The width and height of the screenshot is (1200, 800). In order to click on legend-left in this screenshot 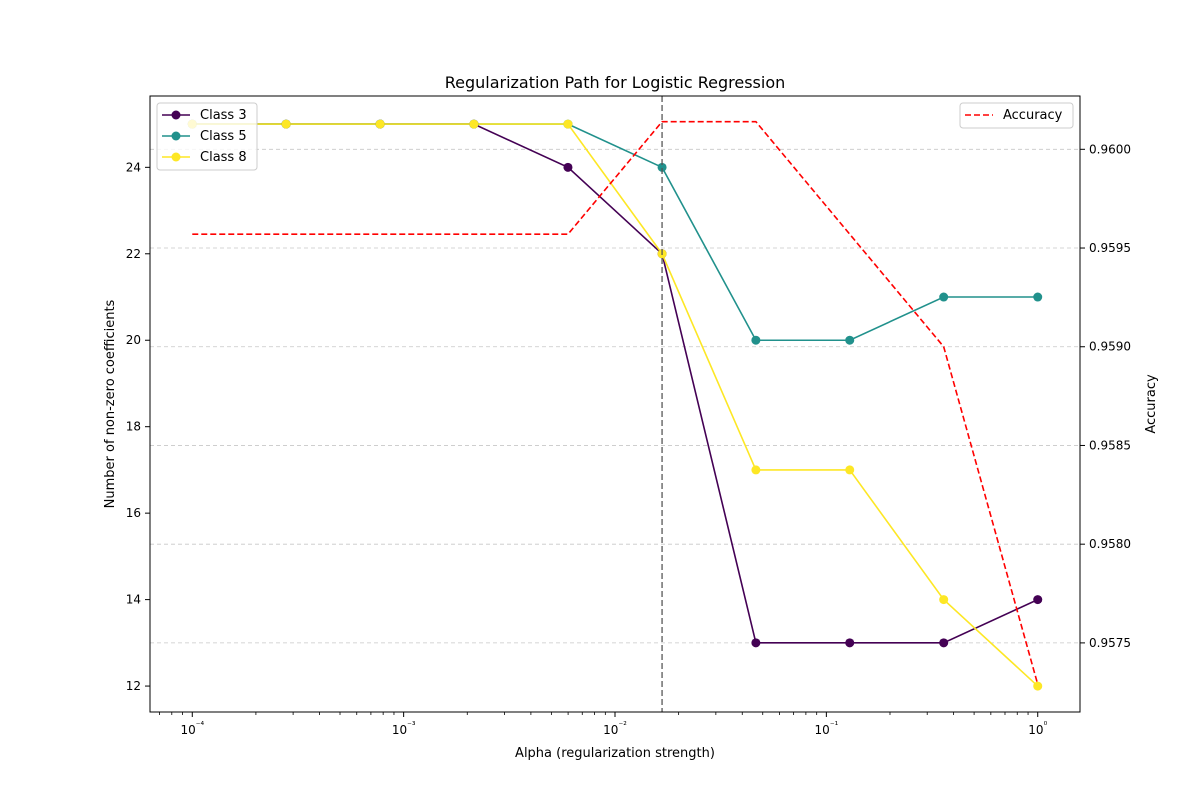, I will do `click(207, 136)`.